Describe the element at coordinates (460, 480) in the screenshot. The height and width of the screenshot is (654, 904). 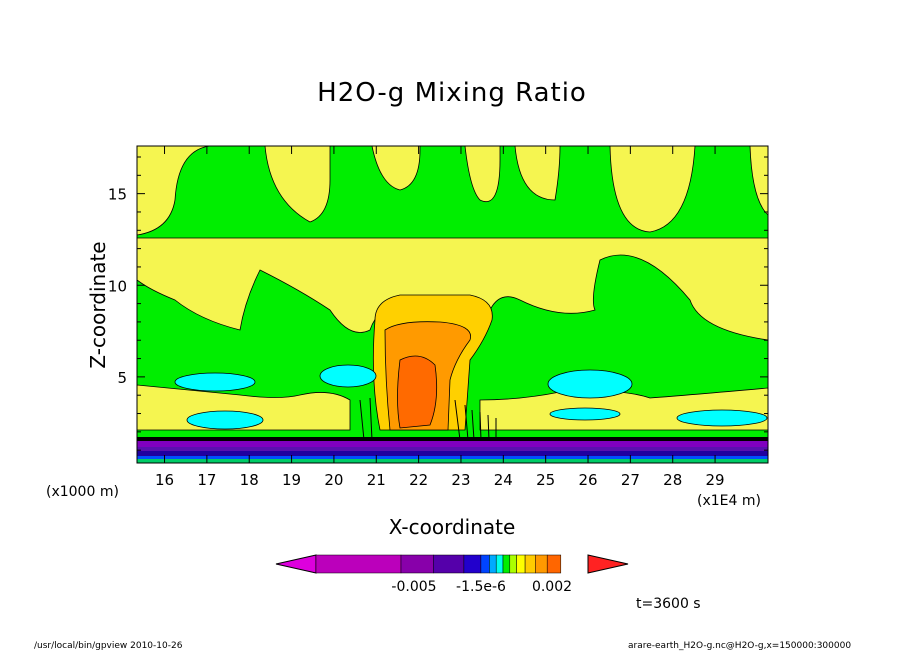
I see `x-tick-label: 23` at that location.